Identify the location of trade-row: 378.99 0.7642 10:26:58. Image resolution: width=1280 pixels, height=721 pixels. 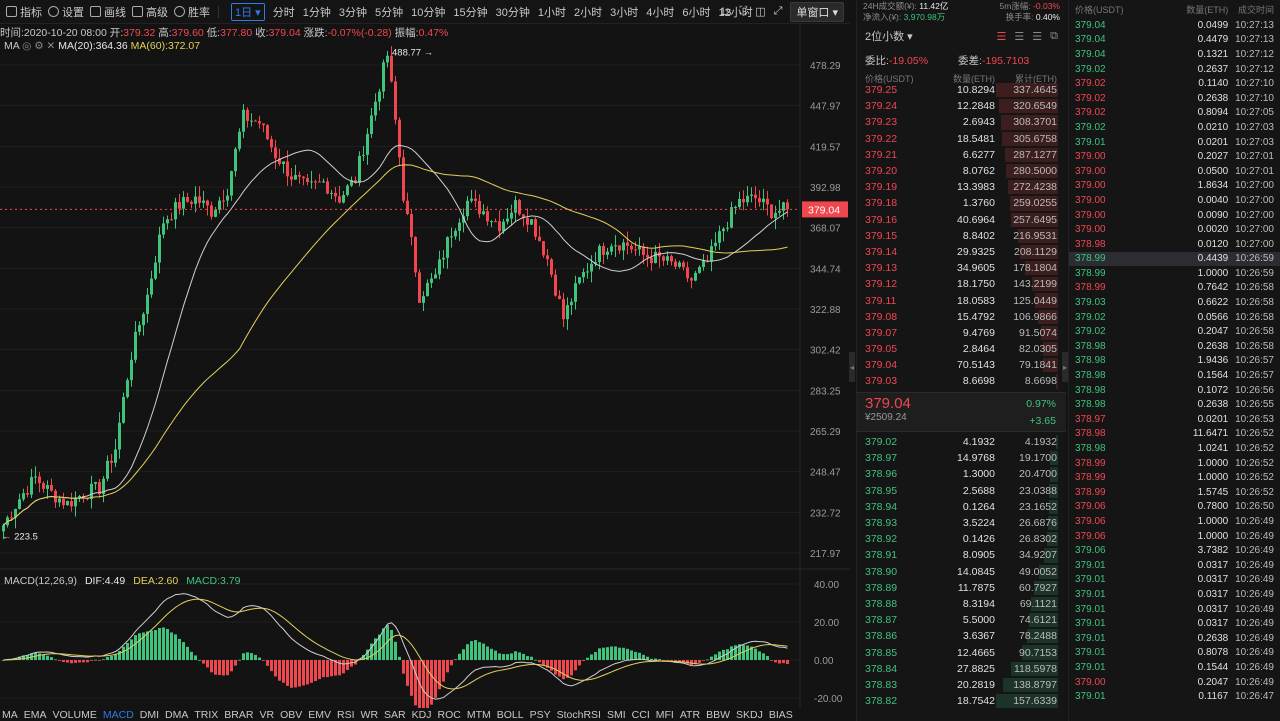
(1174, 288).